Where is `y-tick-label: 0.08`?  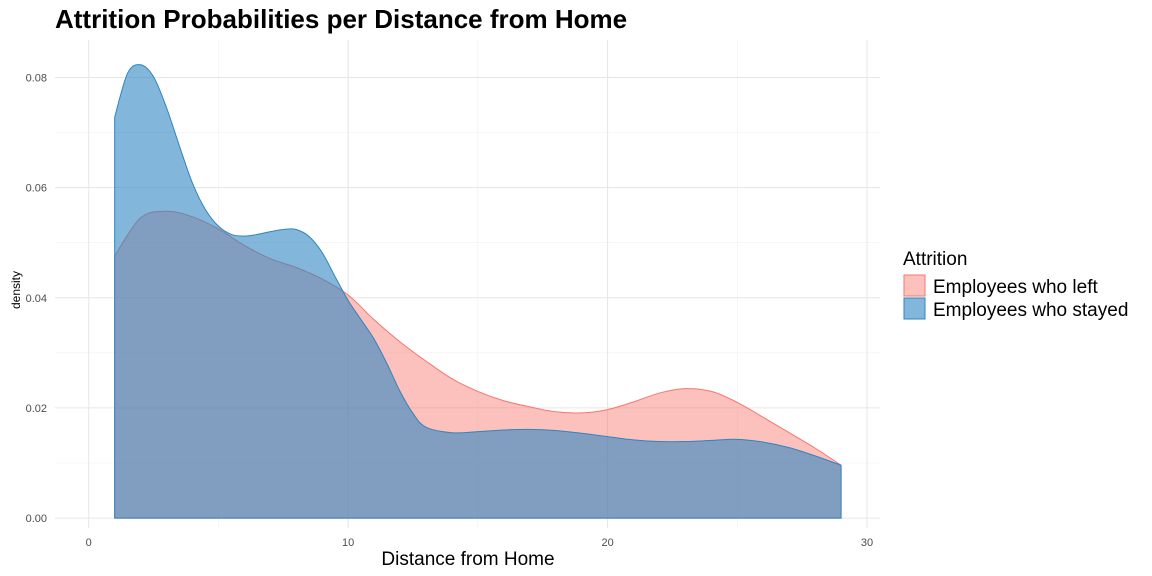 y-tick-label: 0.08 is located at coordinates (36, 78).